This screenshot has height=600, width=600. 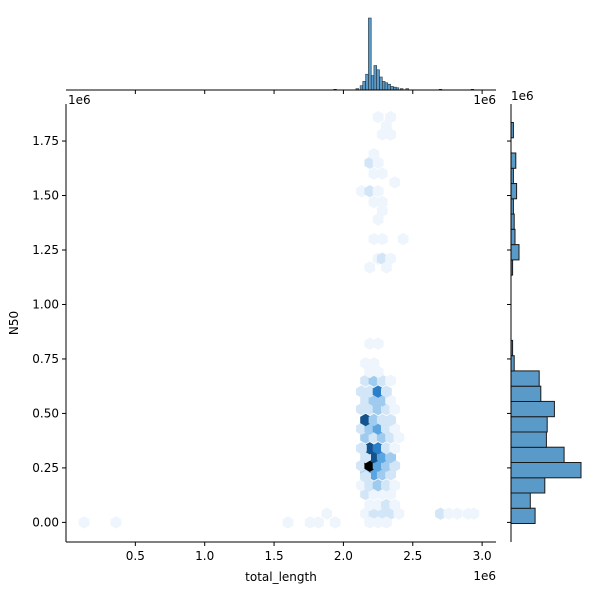 What do you see at coordinates (79, 100) in the screenshot?
I see `top-marginal-offset-text: 1e6` at bounding box center [79, 100].